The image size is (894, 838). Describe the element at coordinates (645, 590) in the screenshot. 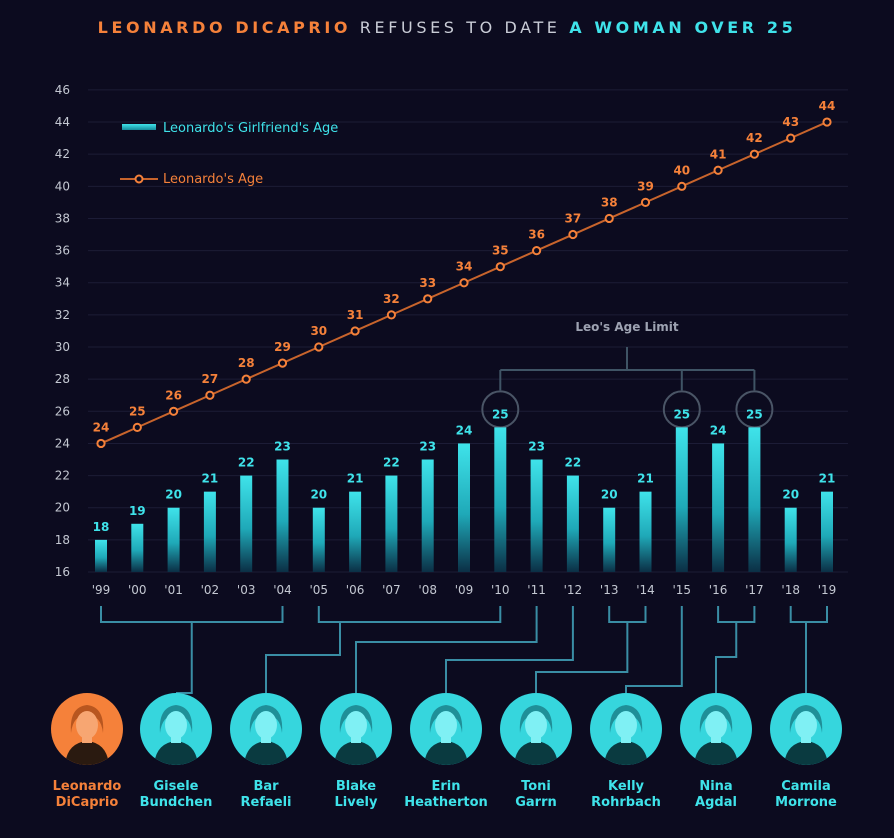

I see `x-tick-label: '14` at that location.